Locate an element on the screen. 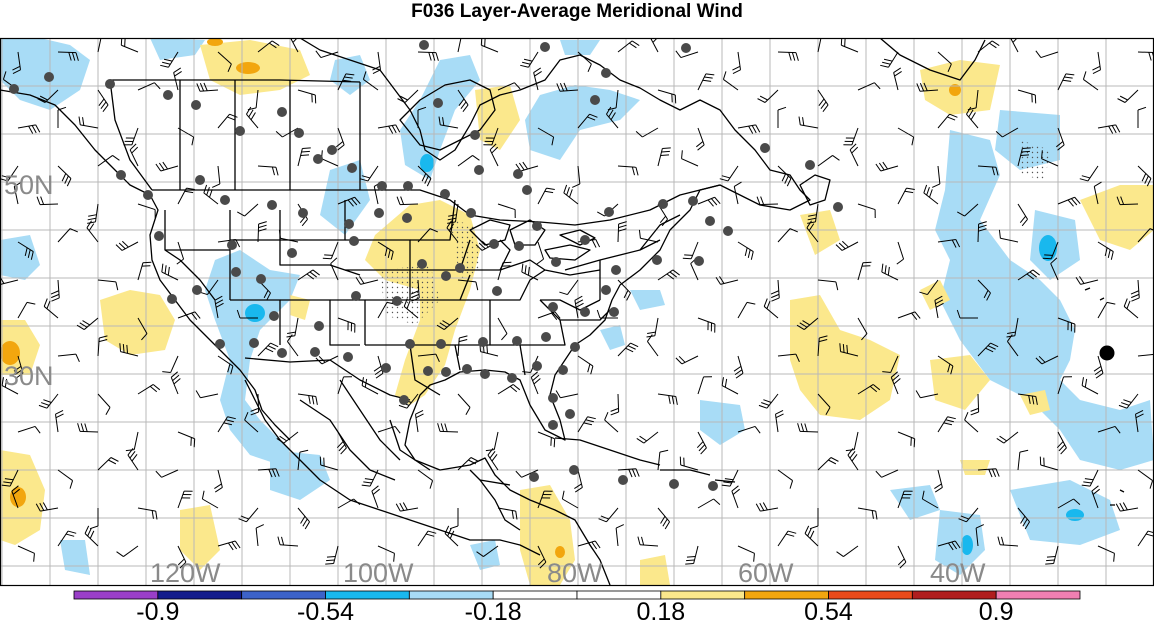 Image resolution: width=1154 pixels, height=622 pixels. lon-label-40w: 40W is located at coordinates (958, 573).